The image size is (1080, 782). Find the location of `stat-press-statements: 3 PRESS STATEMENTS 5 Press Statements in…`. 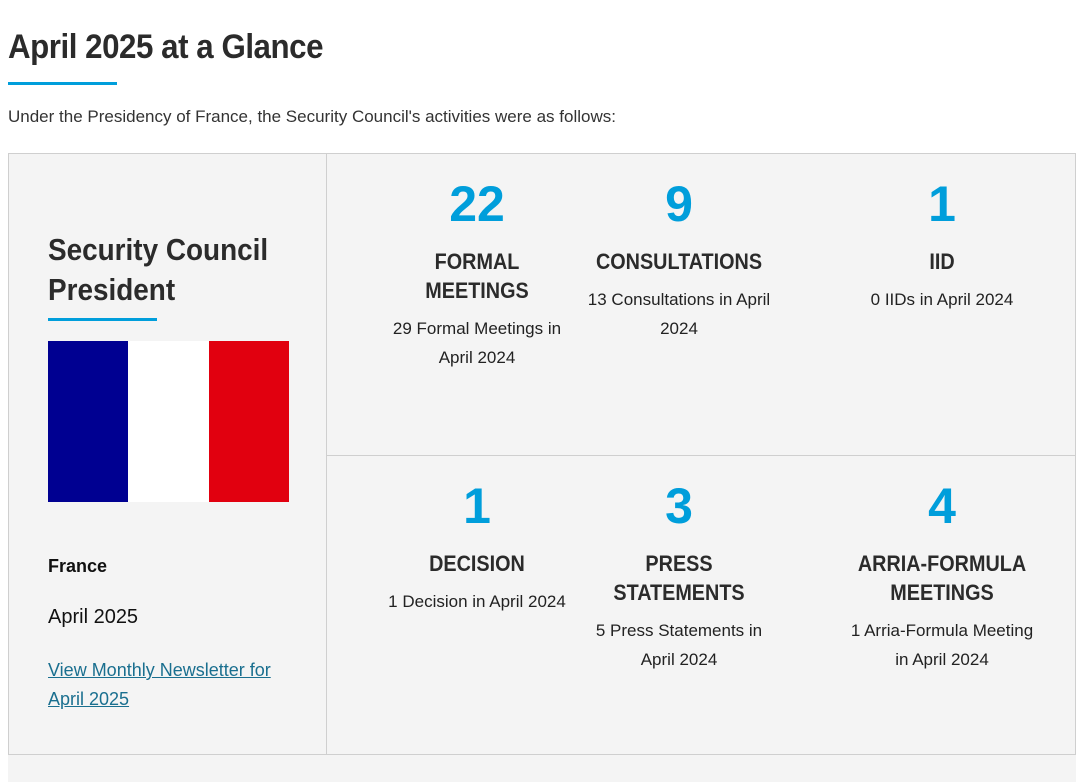

stat-press-statements: 3 PRESS STATEMENTS 5 Press Statements in… is located at coordinates (679, 575).